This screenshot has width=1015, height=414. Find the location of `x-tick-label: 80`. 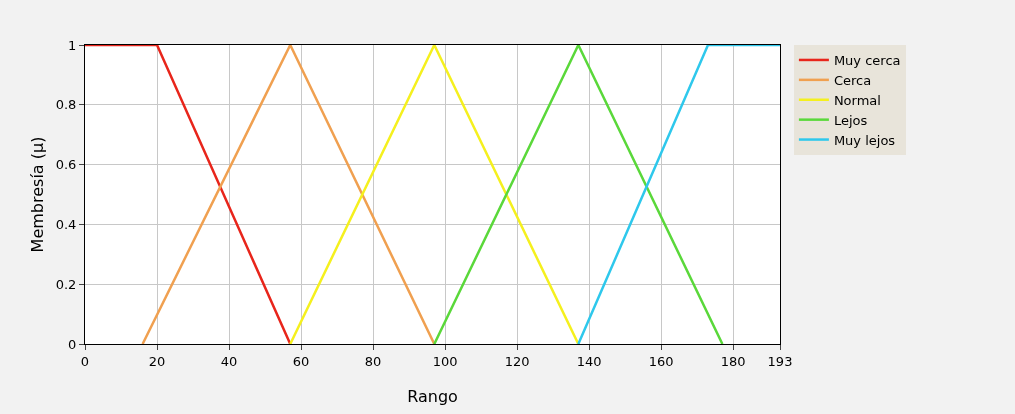

x-tick-label: 80 is located at coordinates (373, 361).